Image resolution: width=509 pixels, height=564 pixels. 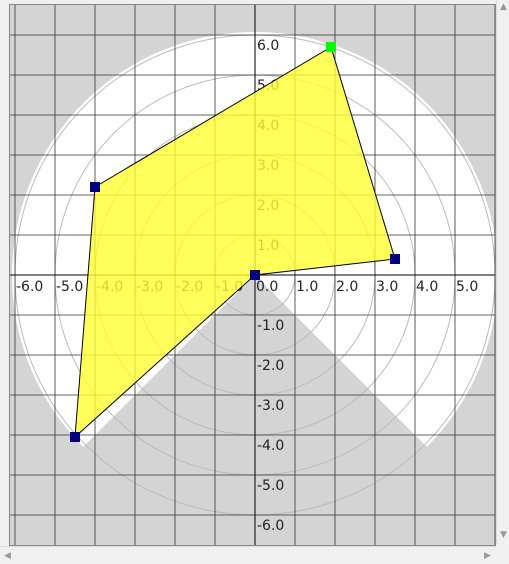 I want to click on x-tick-label: -6.0, so click(x=29, y=287).